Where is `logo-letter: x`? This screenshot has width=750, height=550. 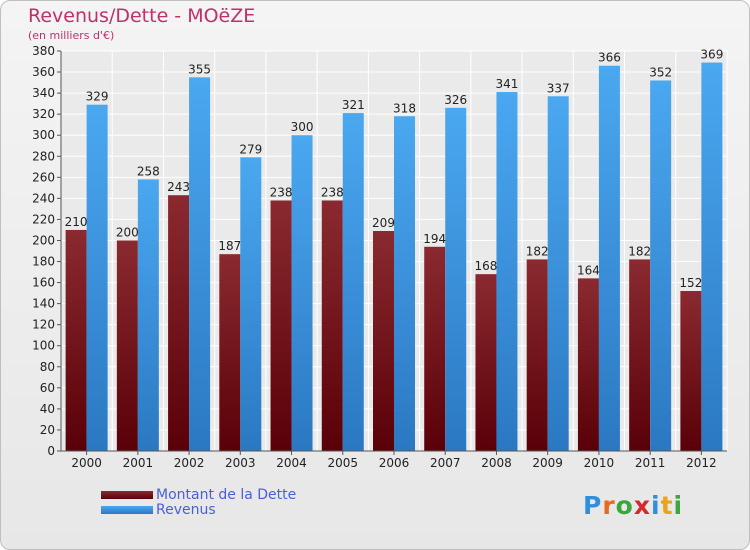 logo-letter: x is located at coordinates (642, 505).